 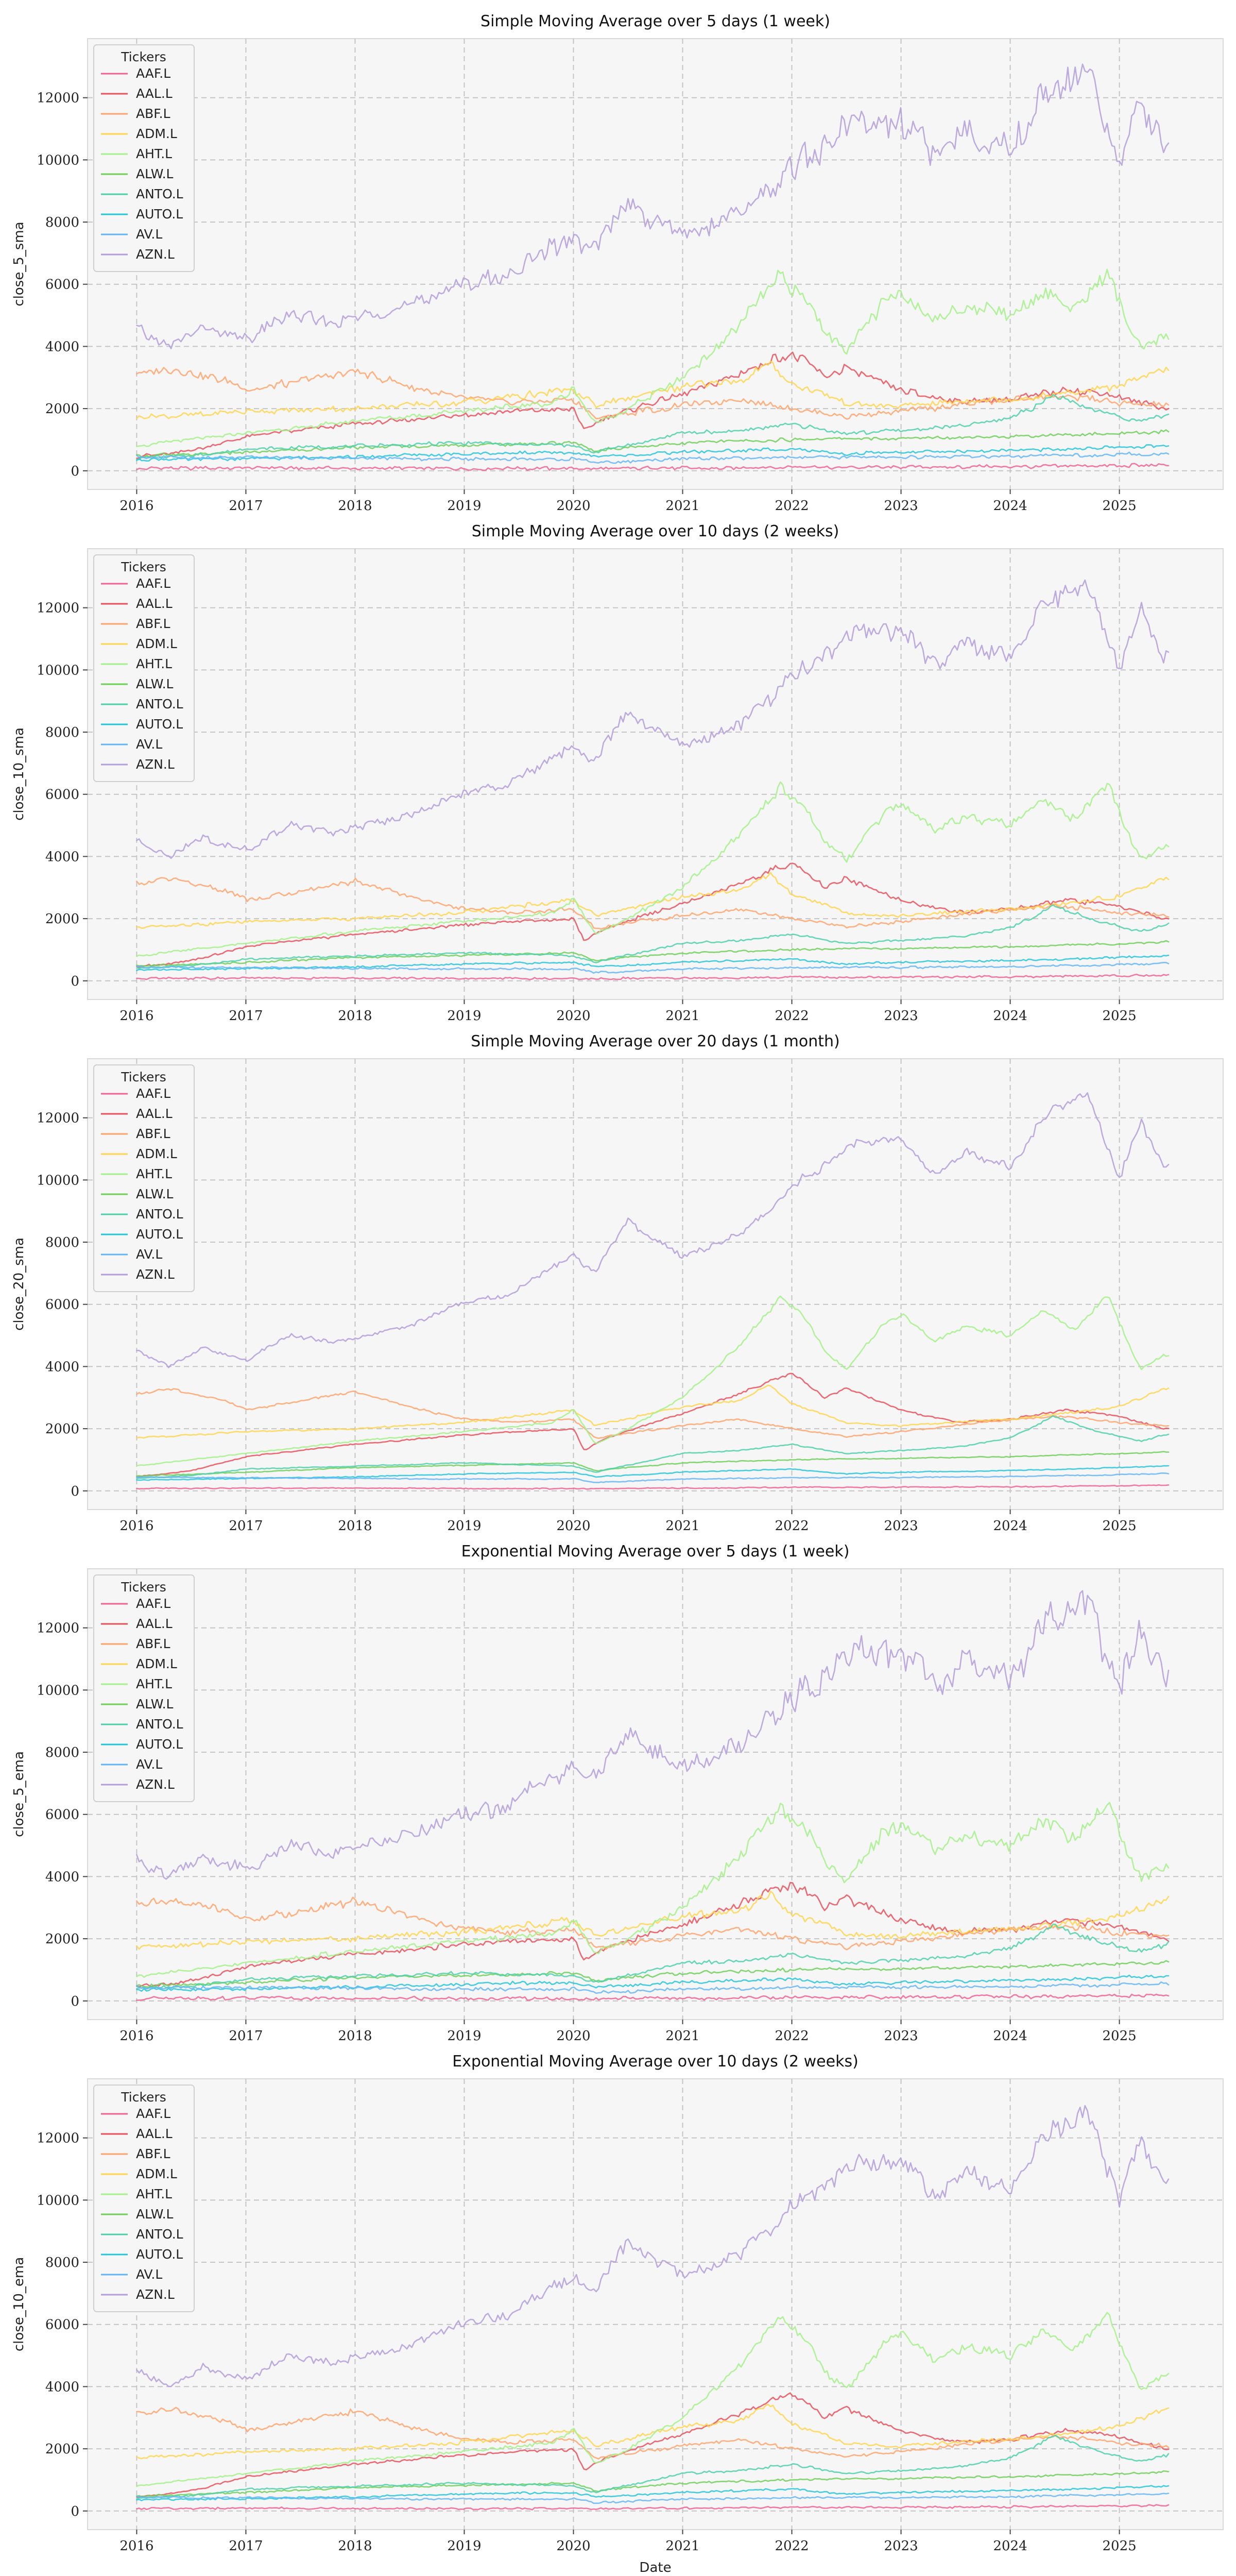 I want to click on y-axis-label: close_5_sma, so click(x=19, y=264).